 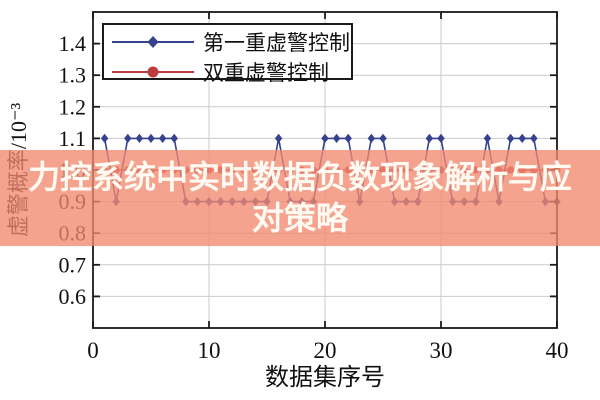 I want to click on legend-label-series1: 第一重虚警控制, so click(x=276, y=43).